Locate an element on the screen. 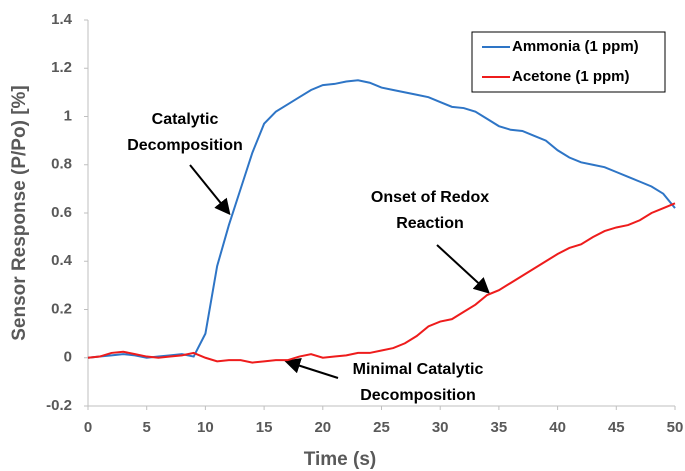 The image size is (685, 471). x-tick-label: 40 is located at coordinates (557, 427).